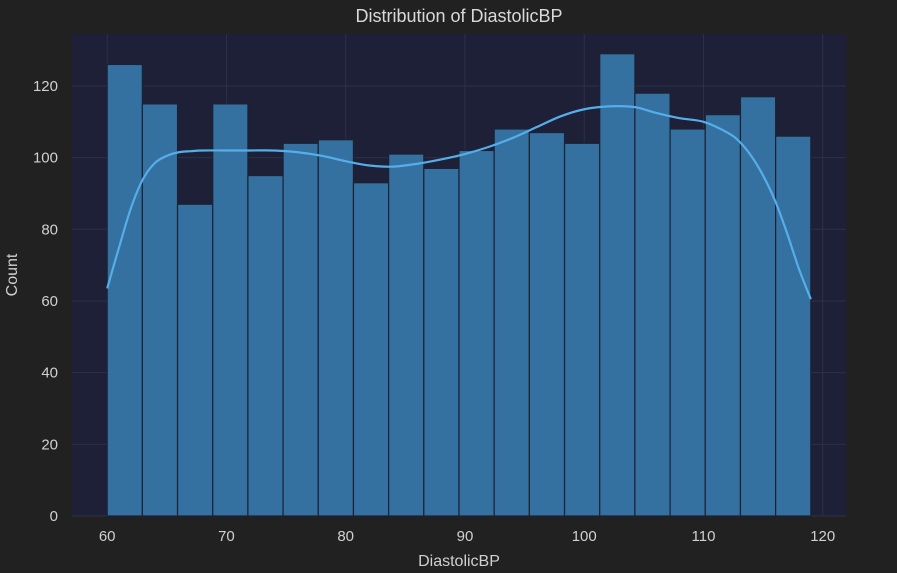 The image size is (897, 573). I want to click on chart-title: Distribution of DiastolicBP, so click(458, 16).